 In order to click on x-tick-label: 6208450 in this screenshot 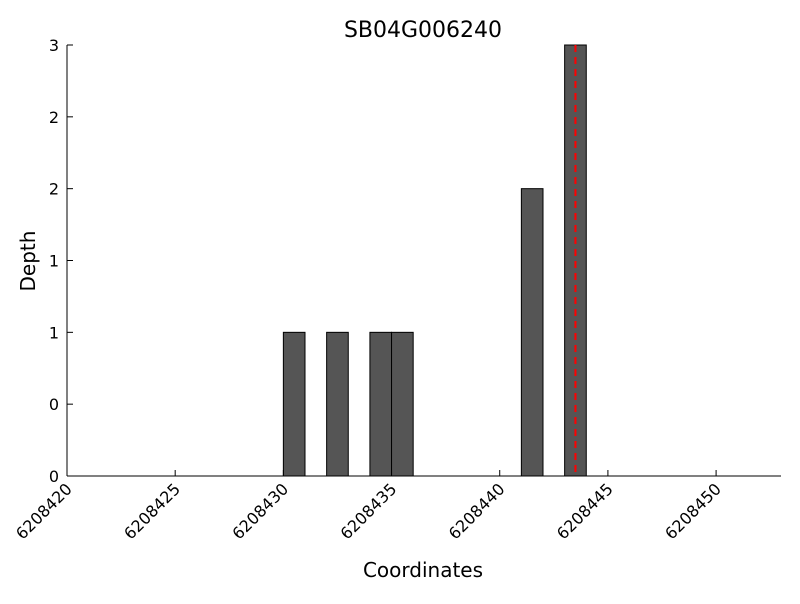, I will do `click(693, 511)`.